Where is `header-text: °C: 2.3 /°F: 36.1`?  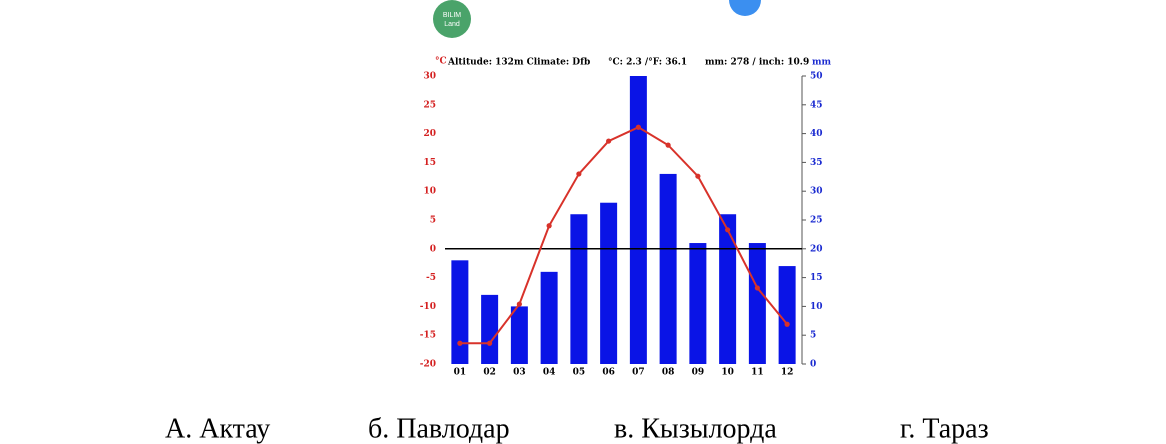 header-text: °C: 2.3 /°F: 36.1 is located at coordinates (647, 63).